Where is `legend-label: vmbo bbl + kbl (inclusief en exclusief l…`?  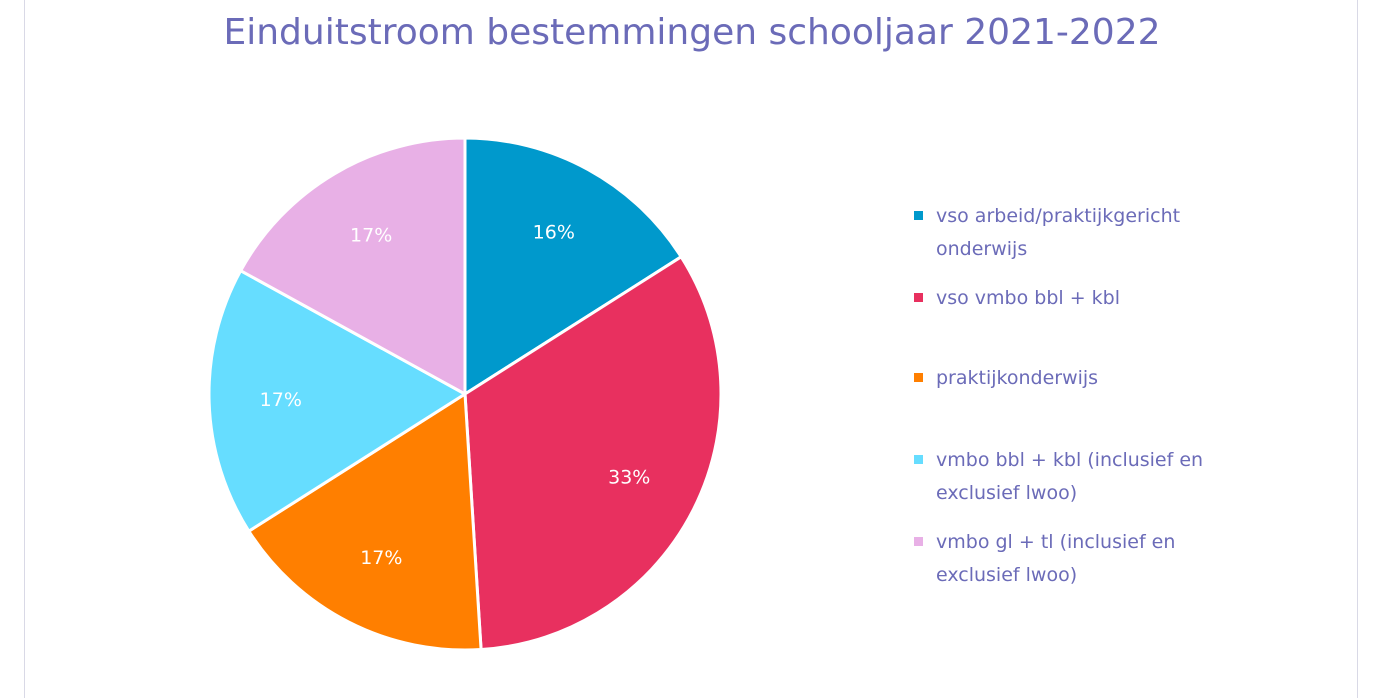 legend-label: vmbo bbl + kbl (inclusief en exclusief l… is located at coordinates (1070, 476).